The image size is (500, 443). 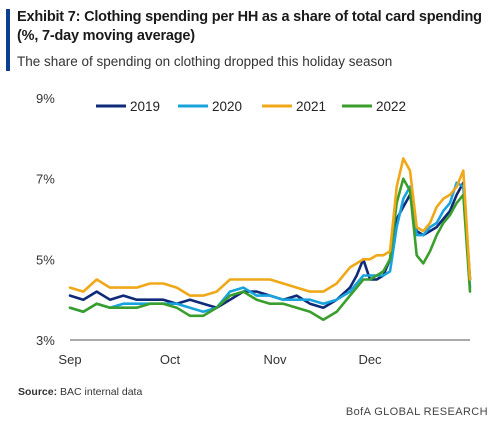 I want to click on brand-label: BofA GLOBAL RESEARCH, so click(x=416, y=412).